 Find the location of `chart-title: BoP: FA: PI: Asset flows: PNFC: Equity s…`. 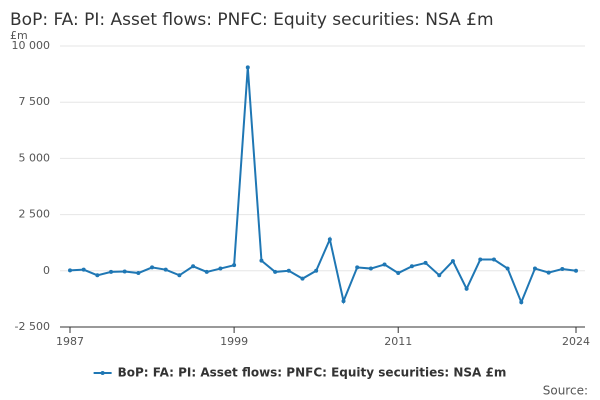

chart-title: BoP: FA: PI: Asset flows: PNFC: Equity s… is located at coordinates (252, 20).